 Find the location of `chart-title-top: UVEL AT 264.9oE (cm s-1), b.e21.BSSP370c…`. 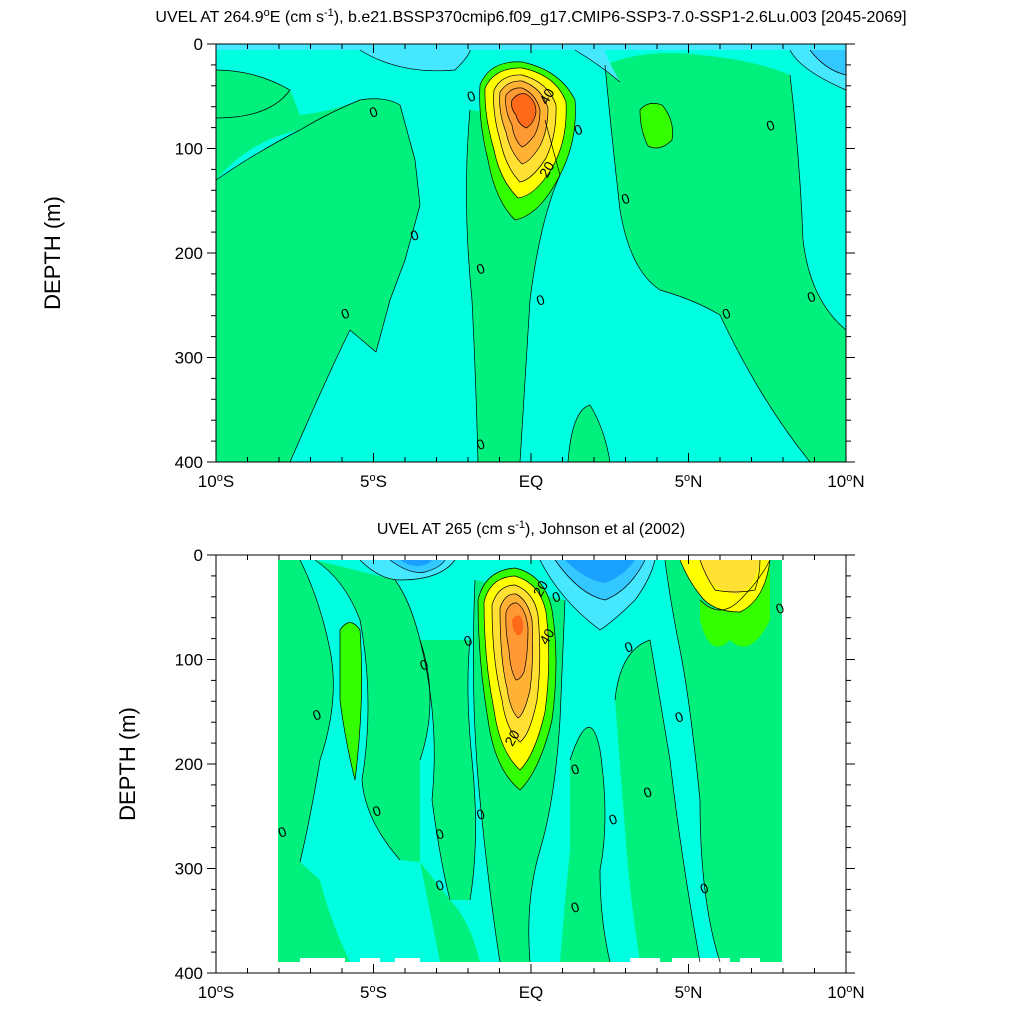

chart-title-top: UVEL AT 264.9oE (cm s-1), b.e21.BSSP370c… is located at coordinates (530, 16).